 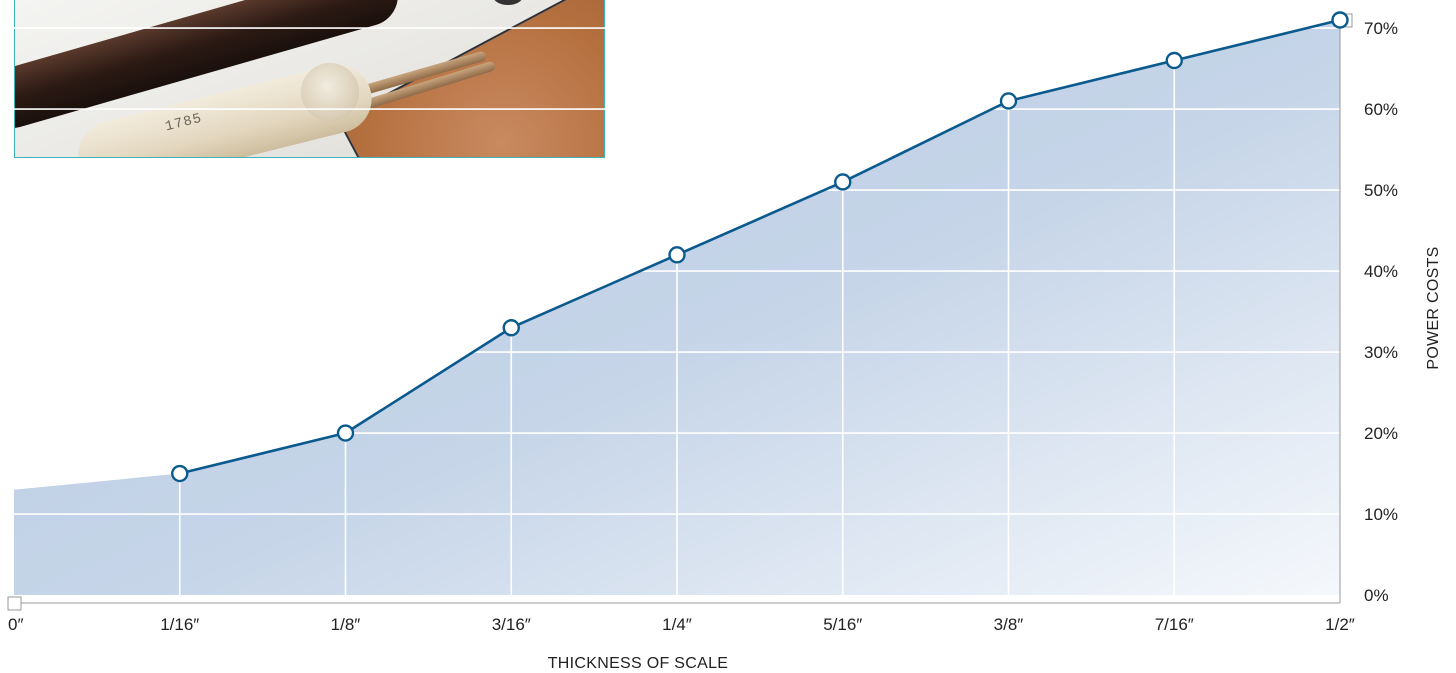 What do you see at coordinates (15, 624) in the screenshot?
I see `x-tick-label: 0″` at bounding box center [15, 624].